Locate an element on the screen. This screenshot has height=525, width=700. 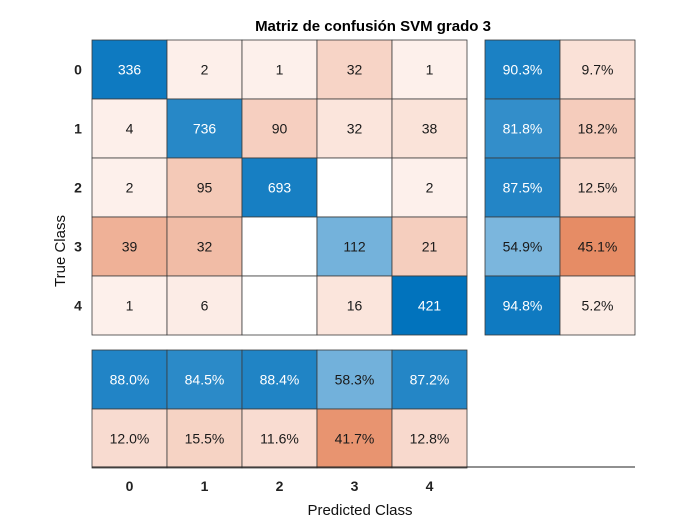
x-tick-label: 3 is located at coordinates (355, 486).